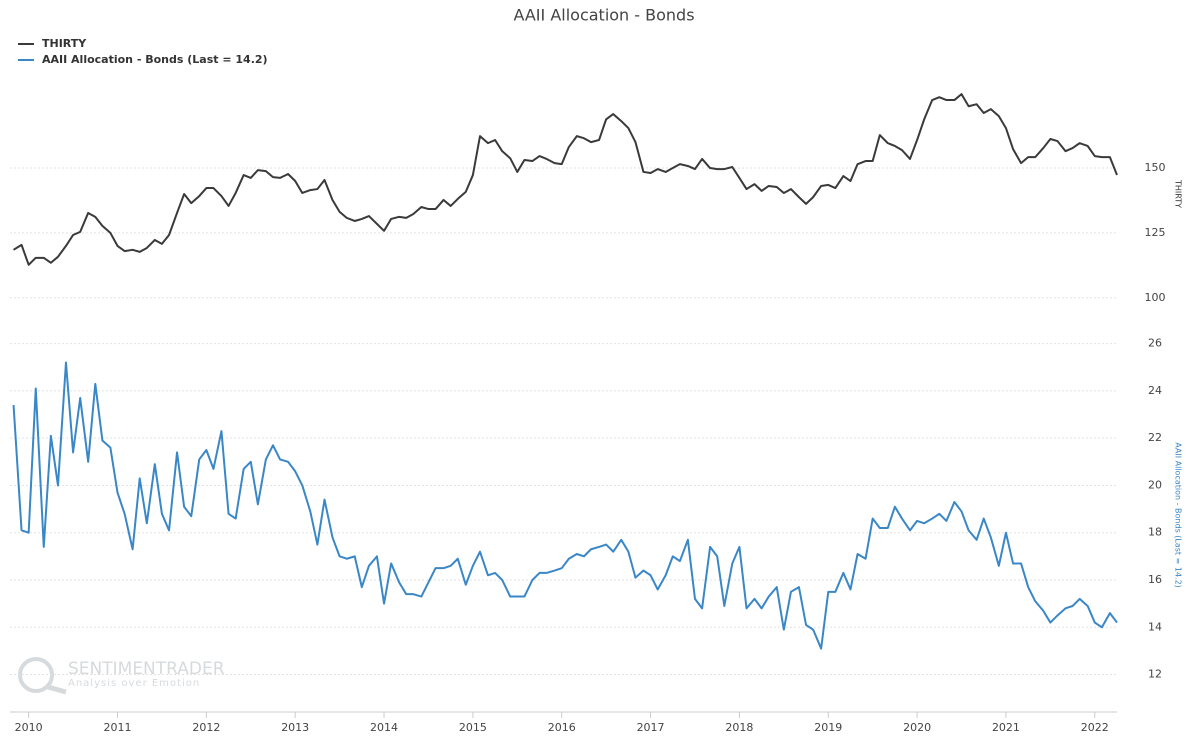  Describe the element at coordinates (1006, 727) in the screenshot. I see `x-tick-label: 2021` at that location.